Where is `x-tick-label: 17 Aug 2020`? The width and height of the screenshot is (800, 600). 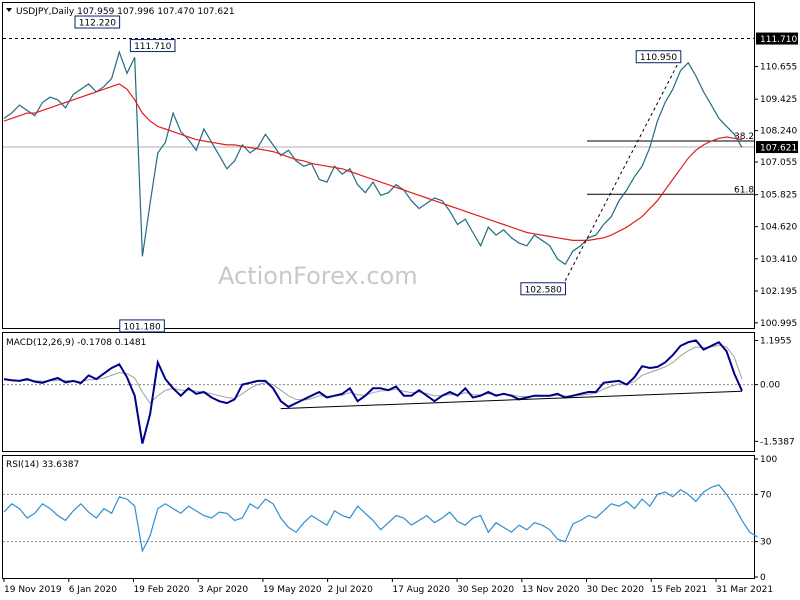
x-tick-label: 17 Aug 2020 is located at coordinates (421, 590).